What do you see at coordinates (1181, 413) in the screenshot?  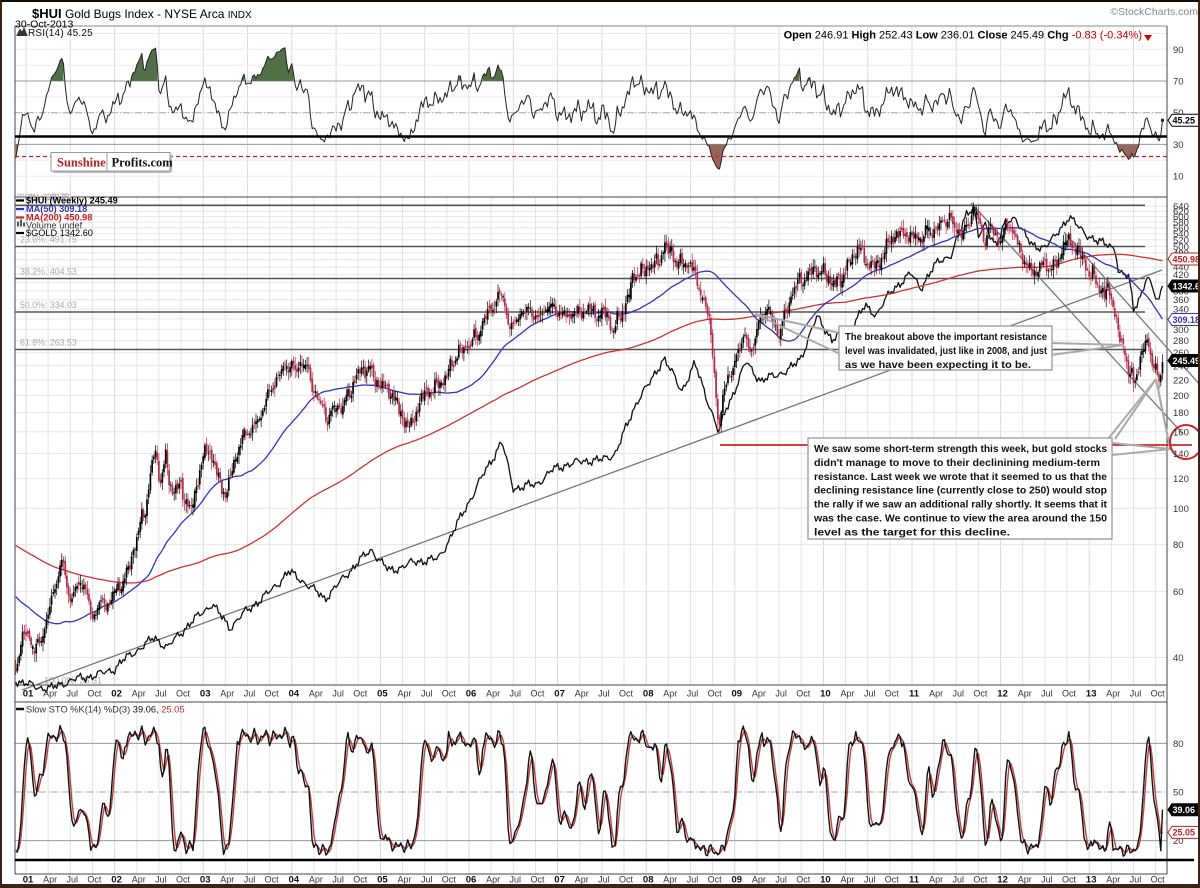 I see `svg-text: 180` at bounding box center [1181, 413].